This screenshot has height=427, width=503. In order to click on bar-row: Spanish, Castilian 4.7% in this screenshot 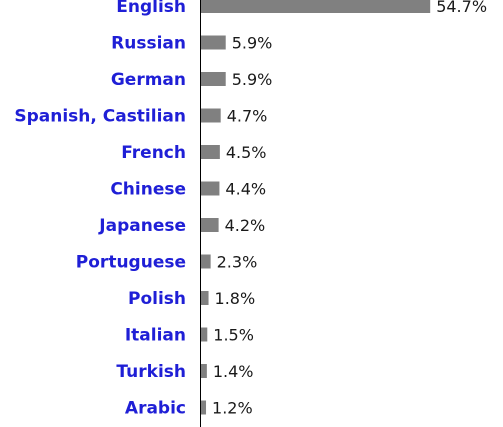, I will do `click(140, 117)`.